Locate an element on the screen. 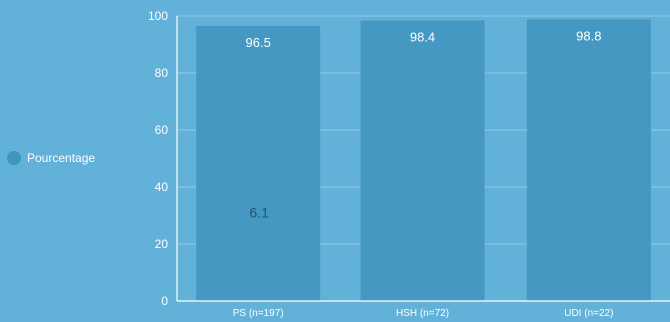 The width and height of the screenshot is (670, 322). legend-label: Pourcentage is located at coordinates (61, 158).